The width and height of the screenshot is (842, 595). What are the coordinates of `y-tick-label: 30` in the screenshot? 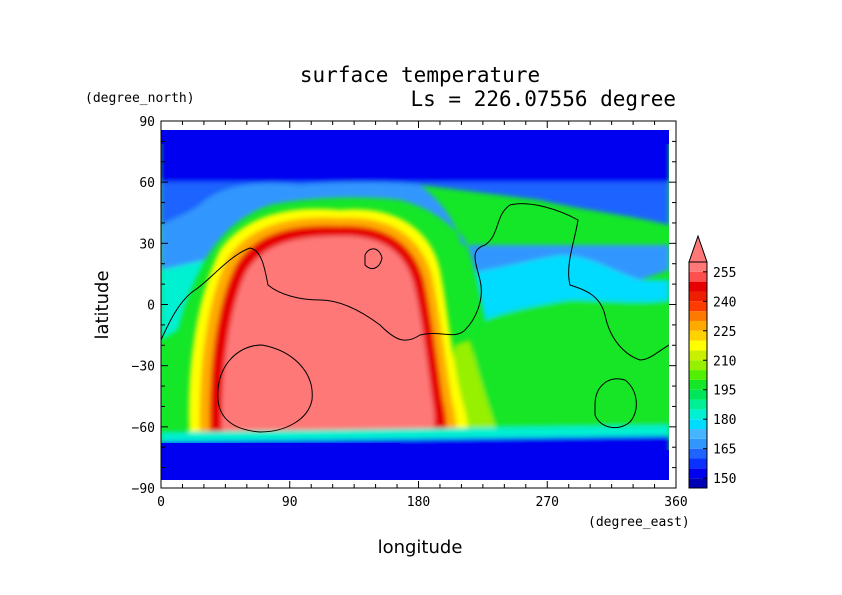 It's located at (147, 244).